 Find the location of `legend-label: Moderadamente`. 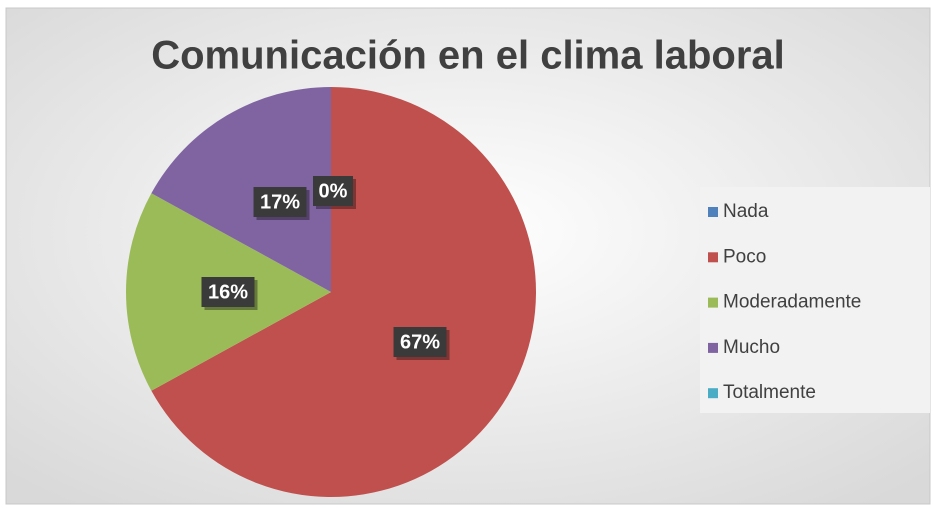

legend-label: Moderadamente is located at coordinates (792, 302).